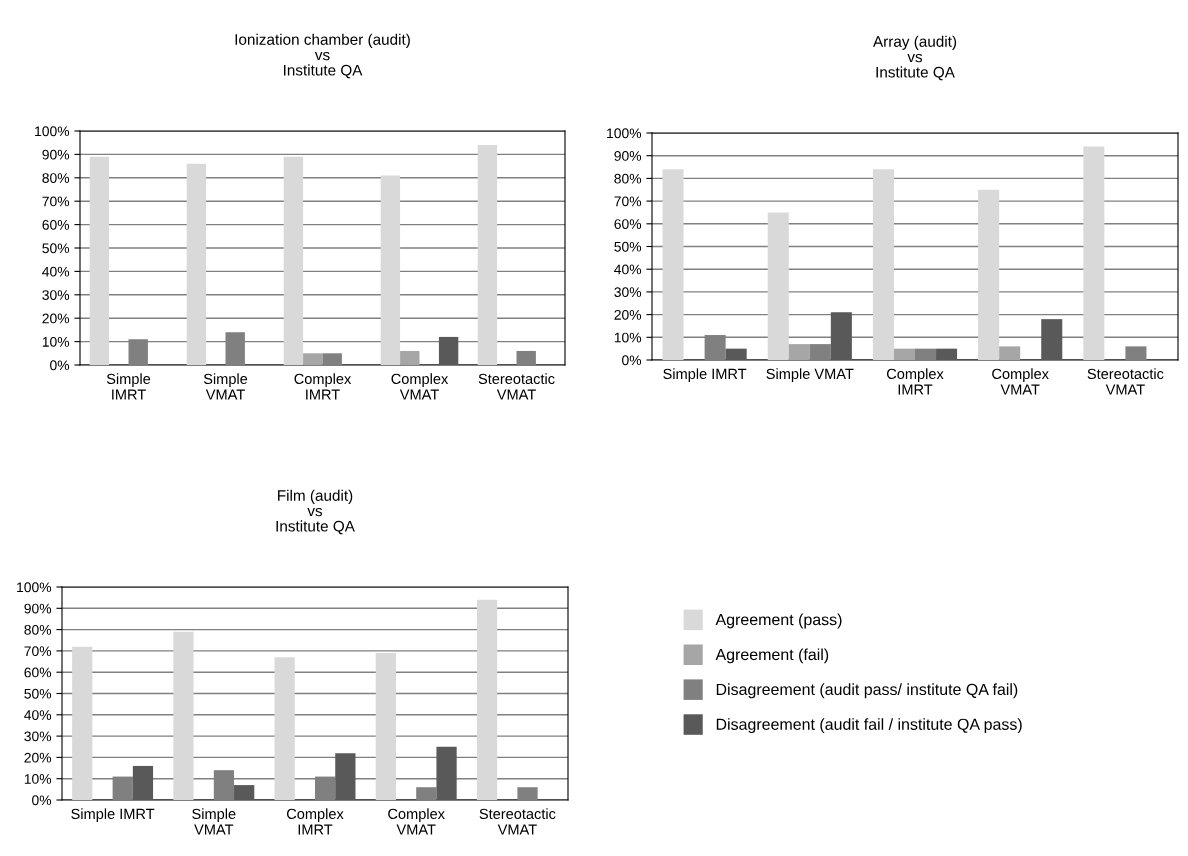 Image resolution: width=1188 pixels, height=856 pixels. I want to click on chart-title: Ionization chamber (audit) vs Institute QA, so click(322, 56).